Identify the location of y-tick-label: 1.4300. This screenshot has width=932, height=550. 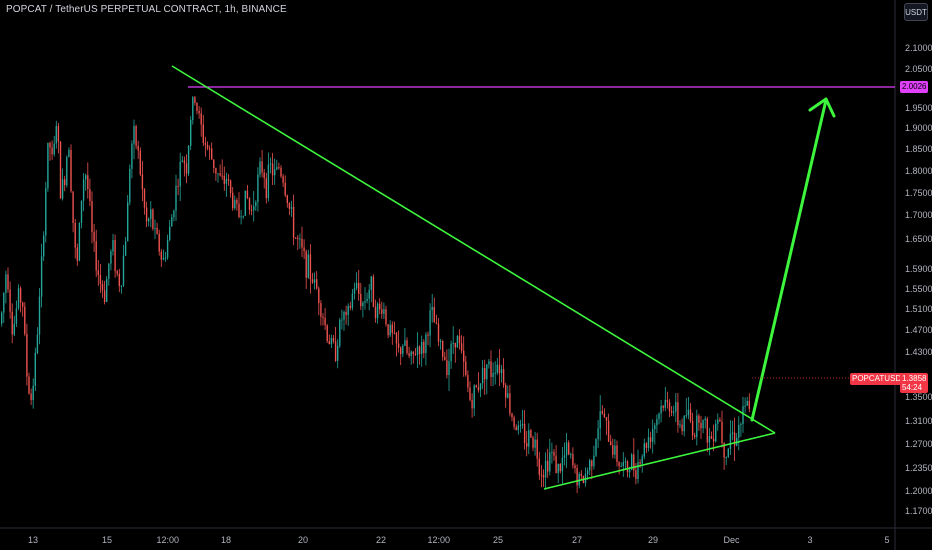
(918, 352).